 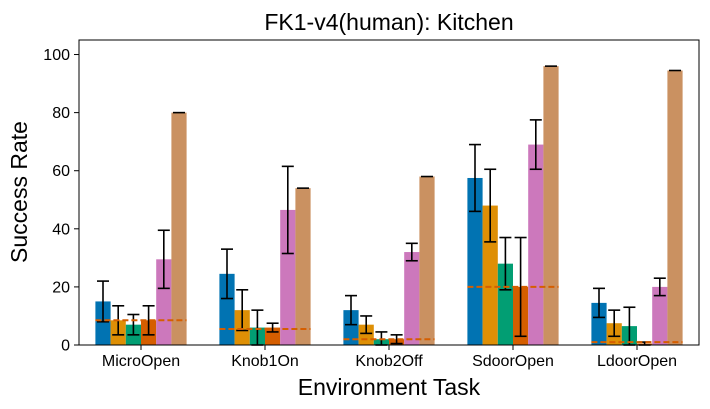 I want to click on x-axis-label: Environment Task, so click(x=389, y=387).